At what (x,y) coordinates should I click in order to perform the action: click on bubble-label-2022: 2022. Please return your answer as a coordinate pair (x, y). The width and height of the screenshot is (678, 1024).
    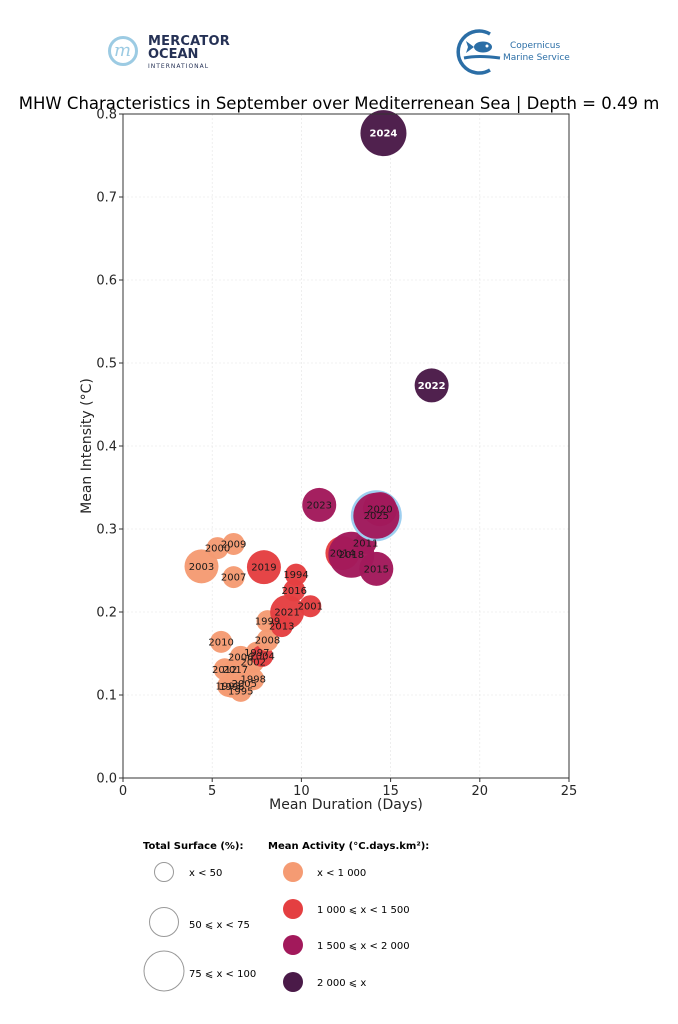
    Looking at the image, I should click on (432, 386).